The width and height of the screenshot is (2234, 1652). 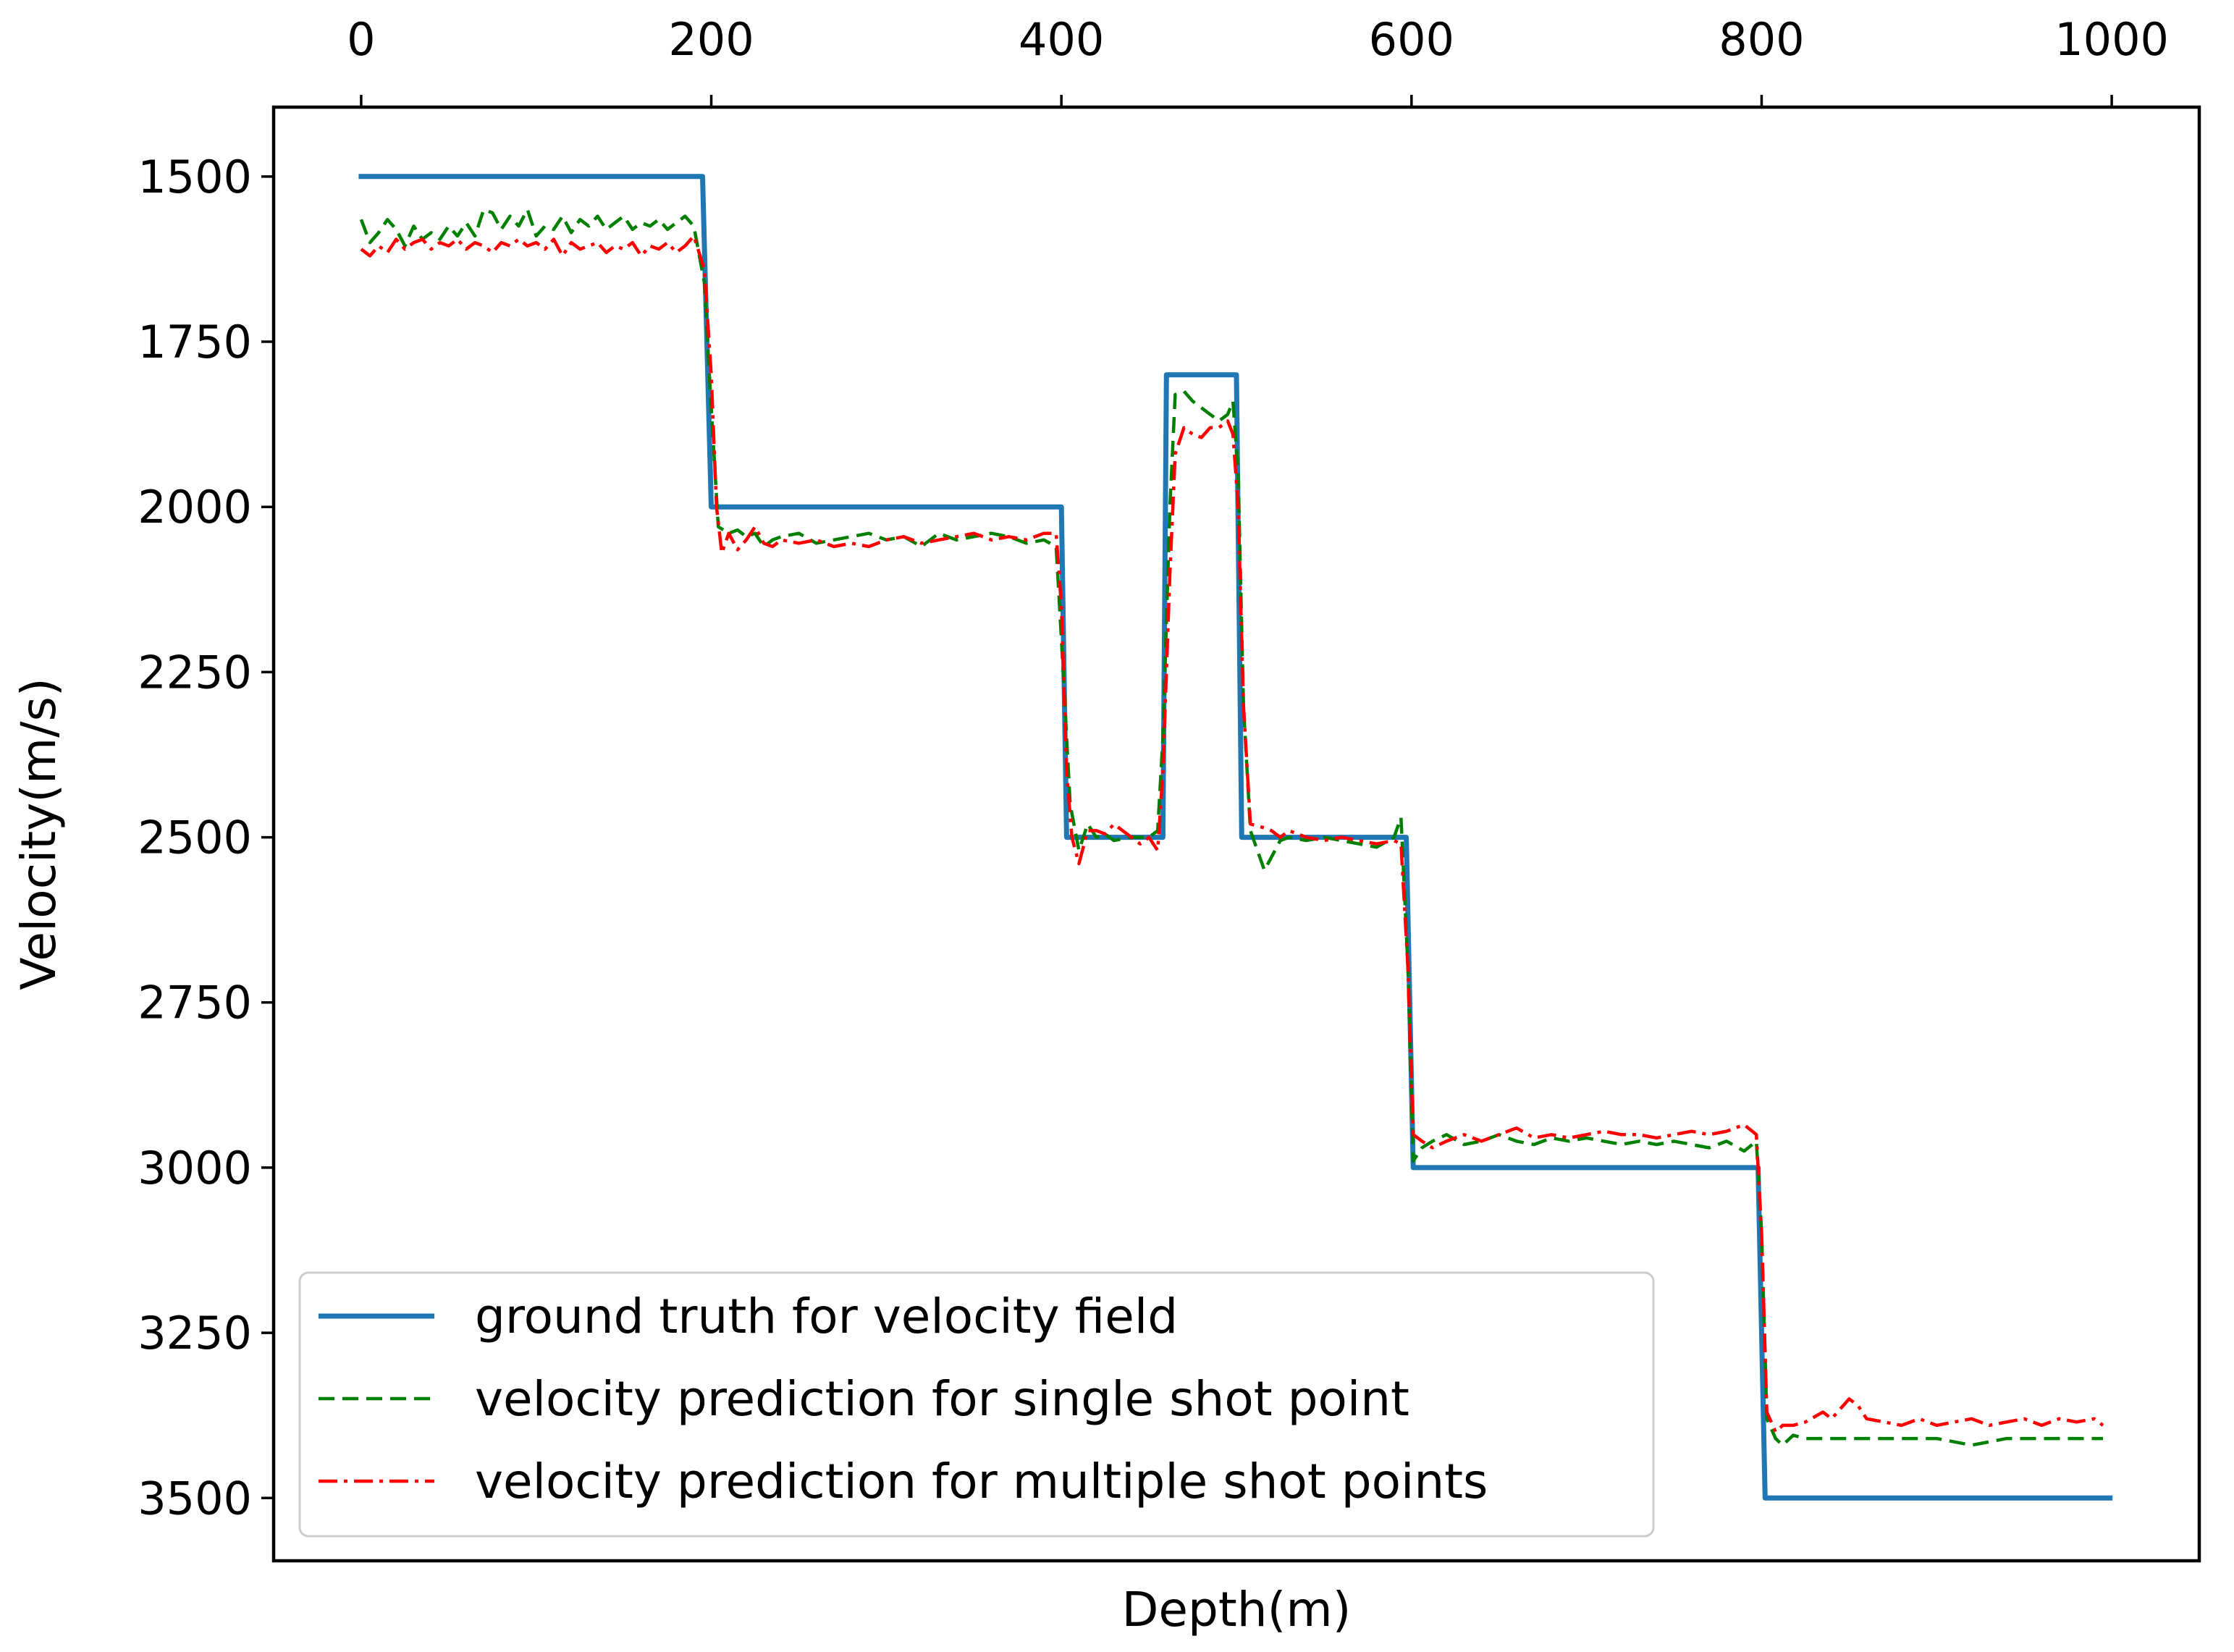 What do you see at coordinates (361, 40) in the screenshot?
I see `x-tick-label: 0` at bounding box center [361, 40].